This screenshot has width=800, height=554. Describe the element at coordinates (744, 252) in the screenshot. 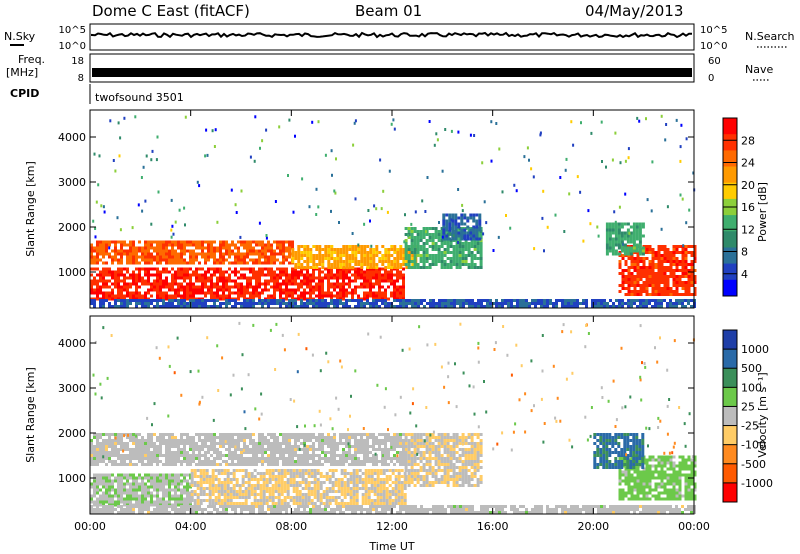

I see `colorbar-tick-label: 8` at that location.